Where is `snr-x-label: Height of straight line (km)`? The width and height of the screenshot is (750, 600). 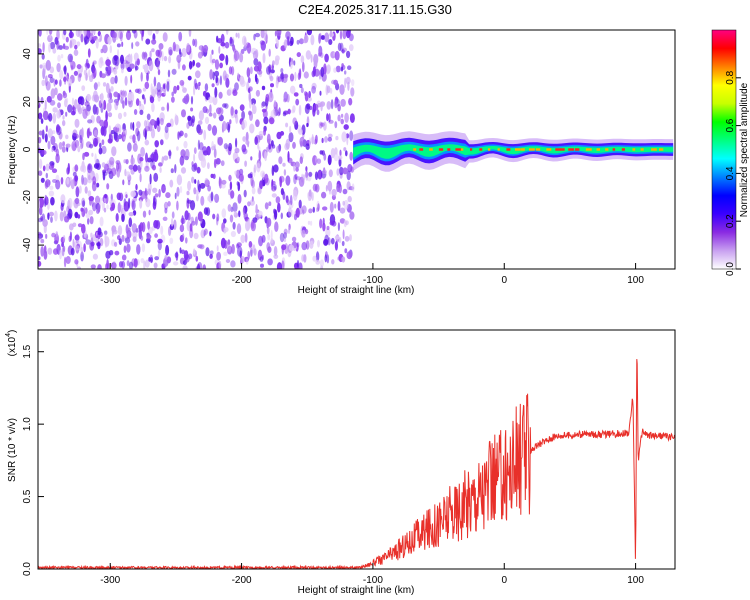 snr-x-label: Height of straight line (km) is located at coordinates (356, 590).